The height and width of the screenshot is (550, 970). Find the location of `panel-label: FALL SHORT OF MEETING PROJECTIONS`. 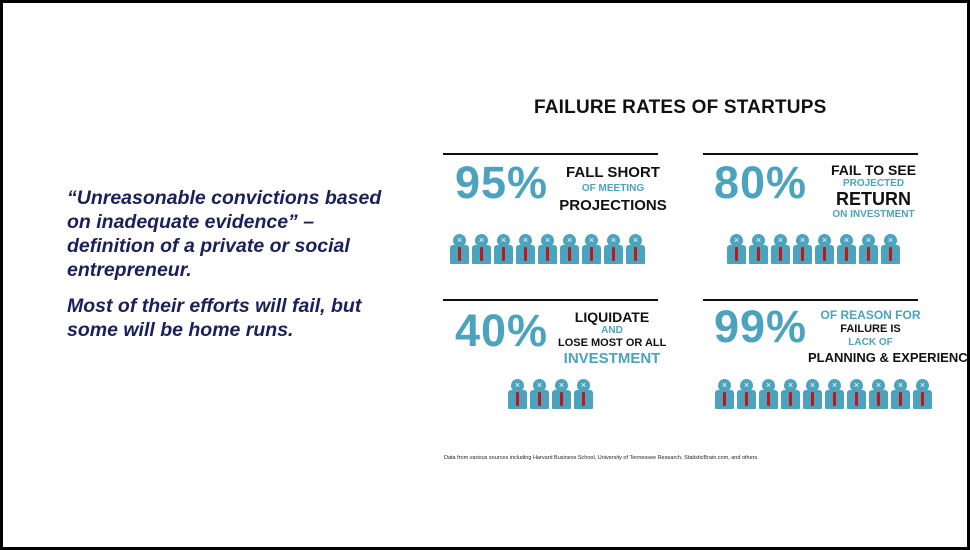

panel-label: FALL SHORT OF MEETING PROJECTIONS is located at coordinates (613, 189).